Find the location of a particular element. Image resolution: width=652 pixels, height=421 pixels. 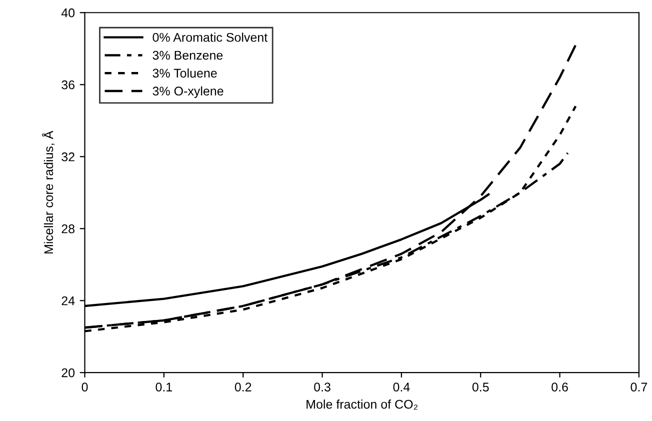

x-axis-title: Mole fraction of CO₂ is located at coordinates (362, 405).